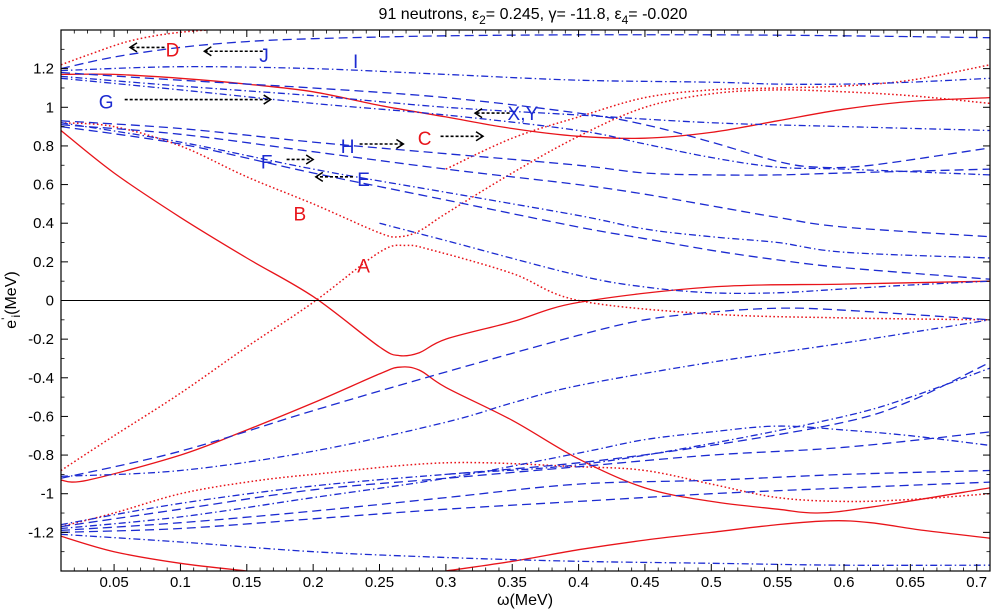 The width and height of the screenshot is (1000, 611). What do you see at coordinates (41, 339) in the screenshot?
I see `y-tick-label: -0.2` at bounding box center [41, 339].